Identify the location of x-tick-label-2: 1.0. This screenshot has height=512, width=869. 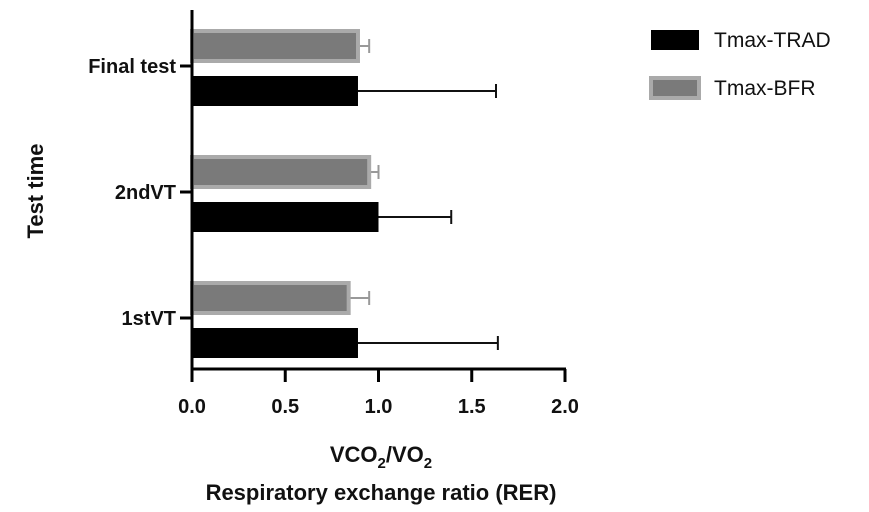
(379, 407).